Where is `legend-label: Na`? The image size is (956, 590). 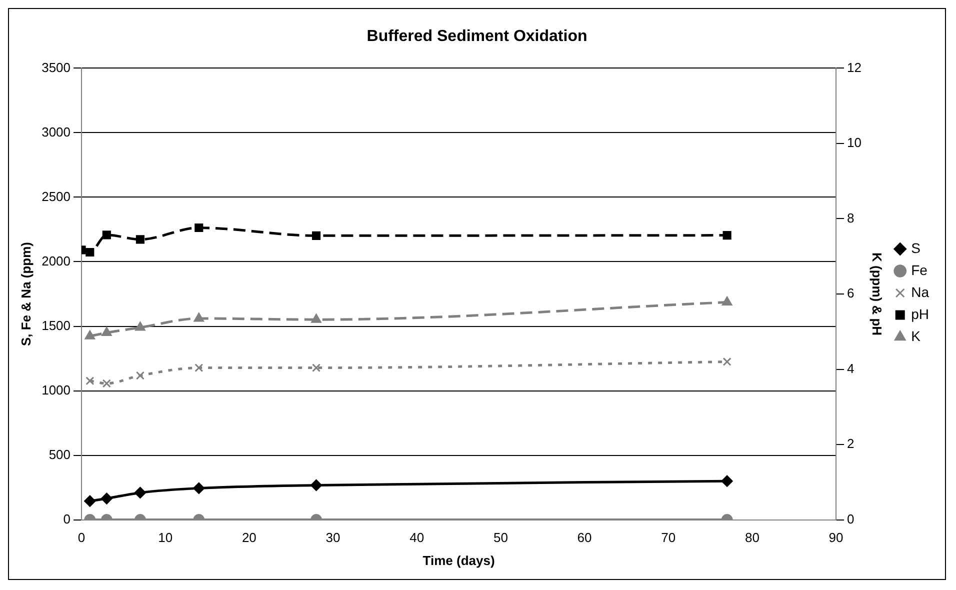 legend-label: Na is located at coordinates (920, 292).